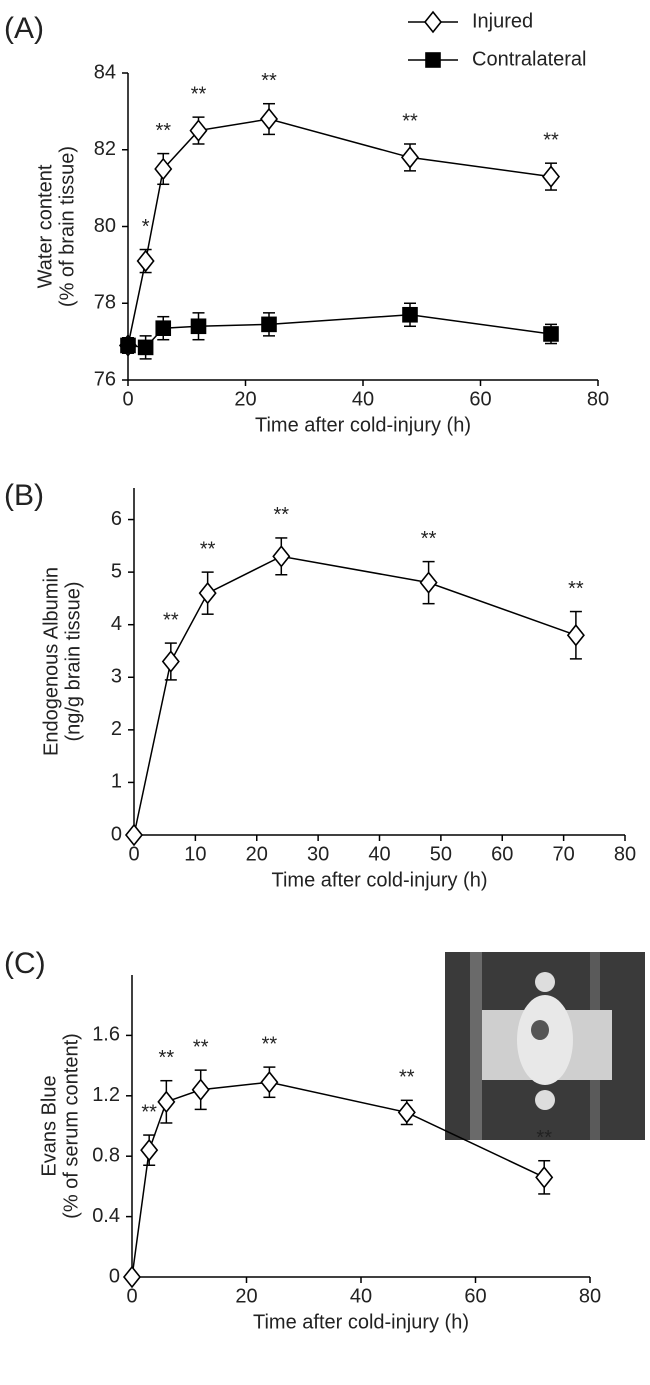 Image resolution: width=650 pixels, height=1385 pixels. What do you see at coordinates (24, 495) in the screenshot?
I see `panel-label: (B)` at bounding box center [24, 495].